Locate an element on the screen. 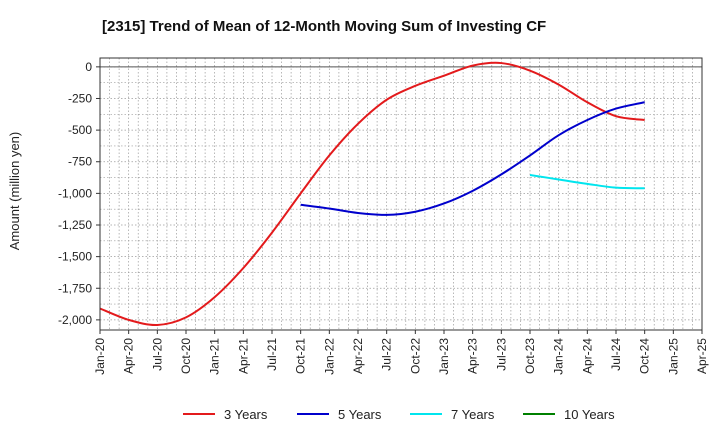 This screenshot has height=440, width=720. x-tick-label: Jan-22 is located at coordinates (329, 356).